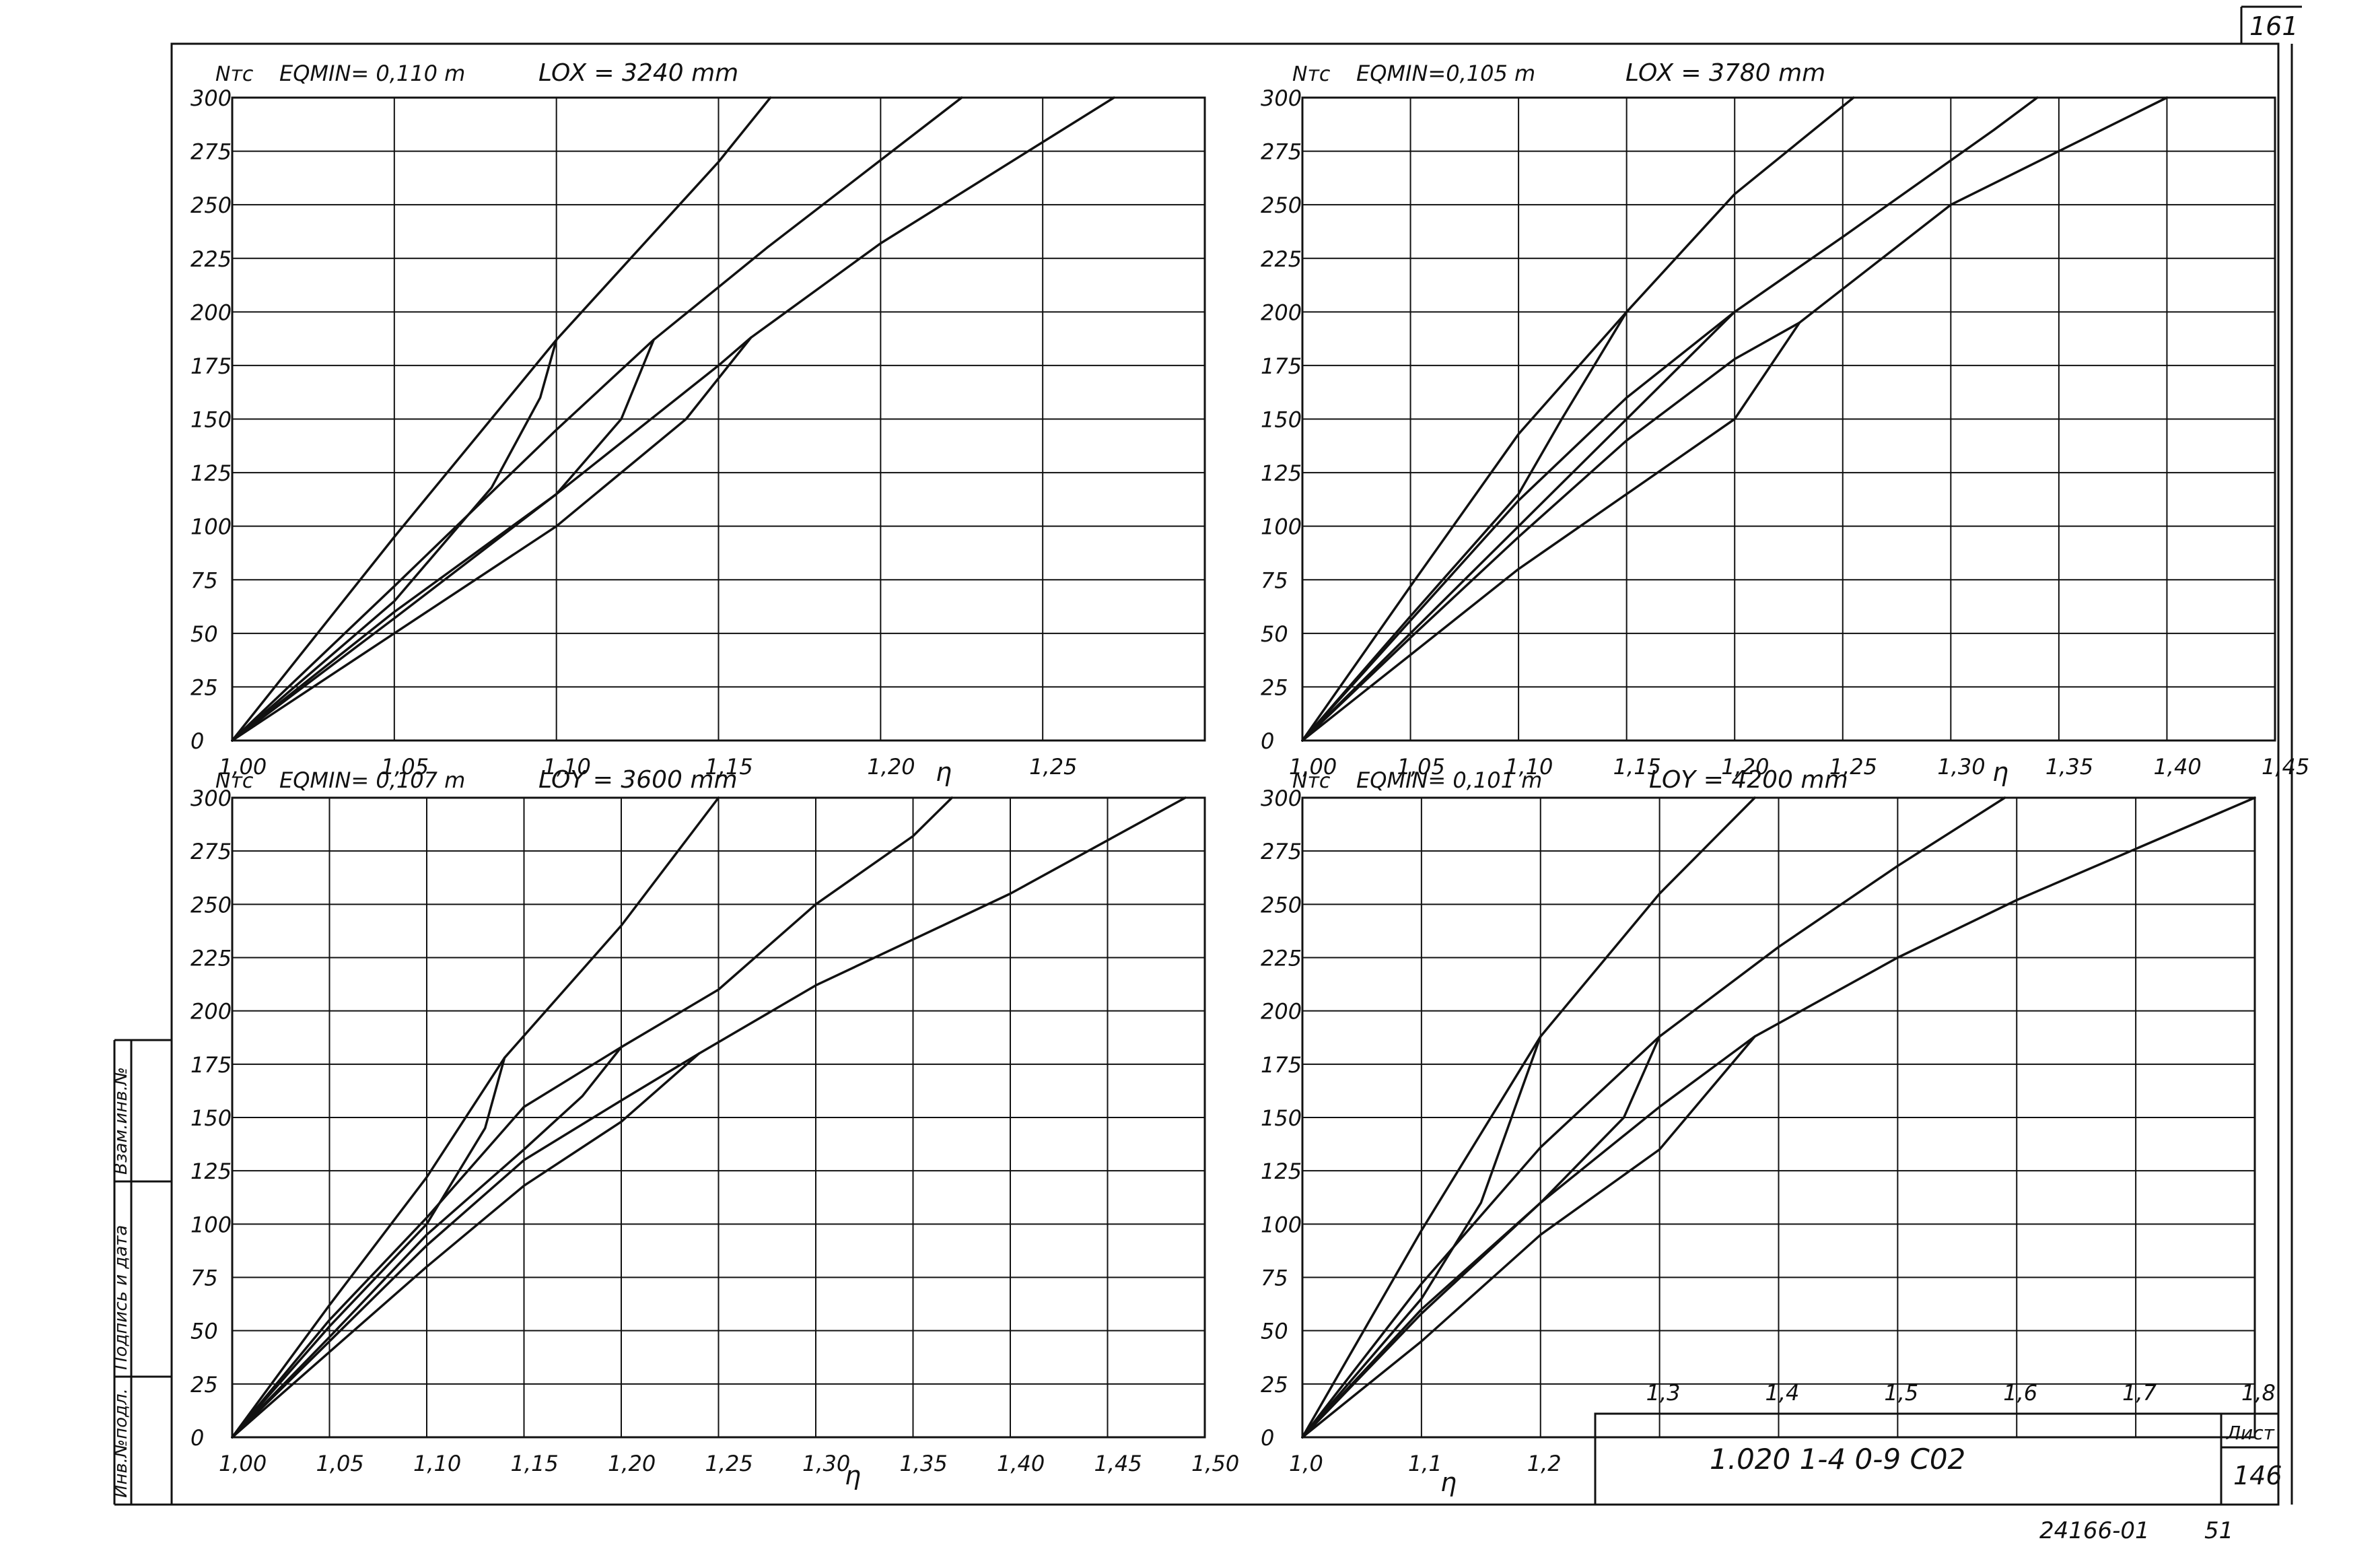 This screenshot has width=2380, height=1549. I want to click on chart-4-ytick-label: 100, so click(1282, 1224).